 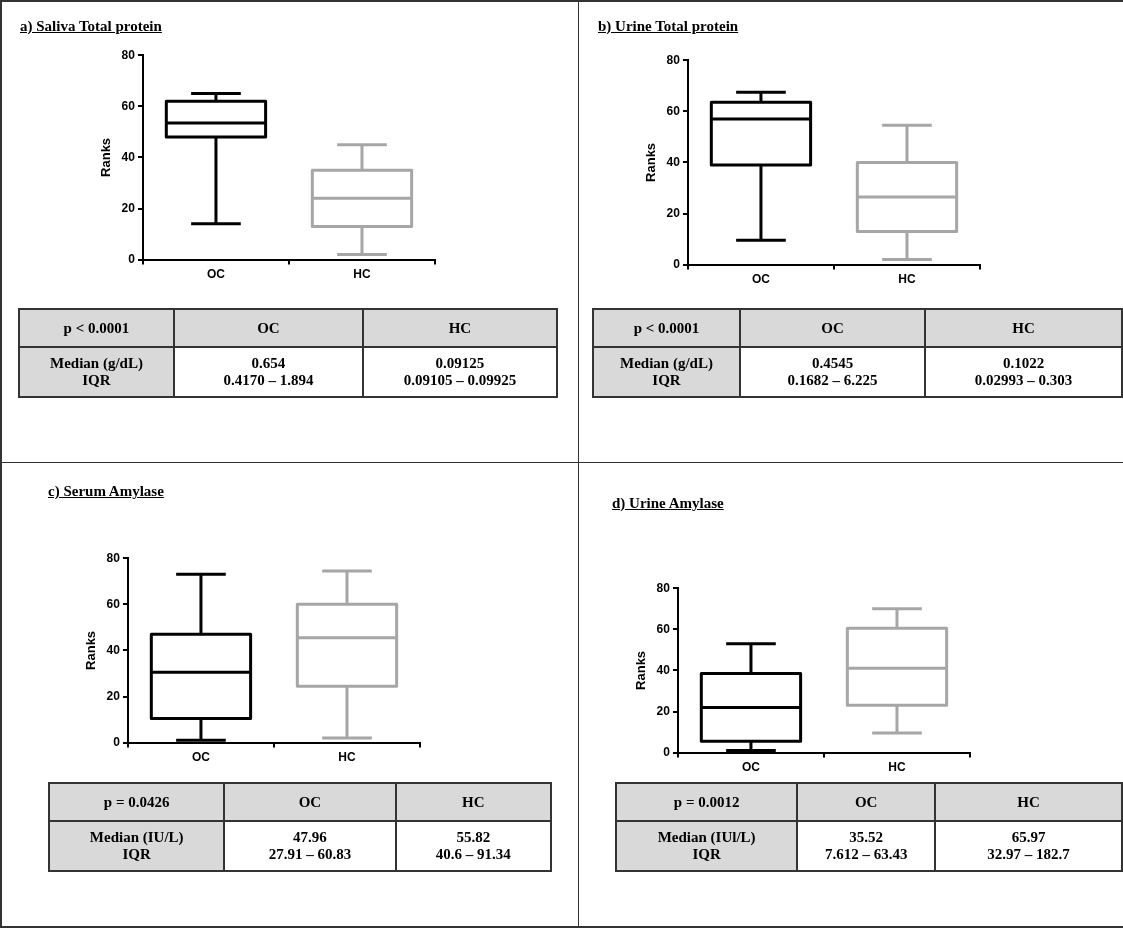 What do you see at coordinates (268, 380) in the screenshot?
I see `text: 0.4170 – 1.894` at bounding box center [268, 380].